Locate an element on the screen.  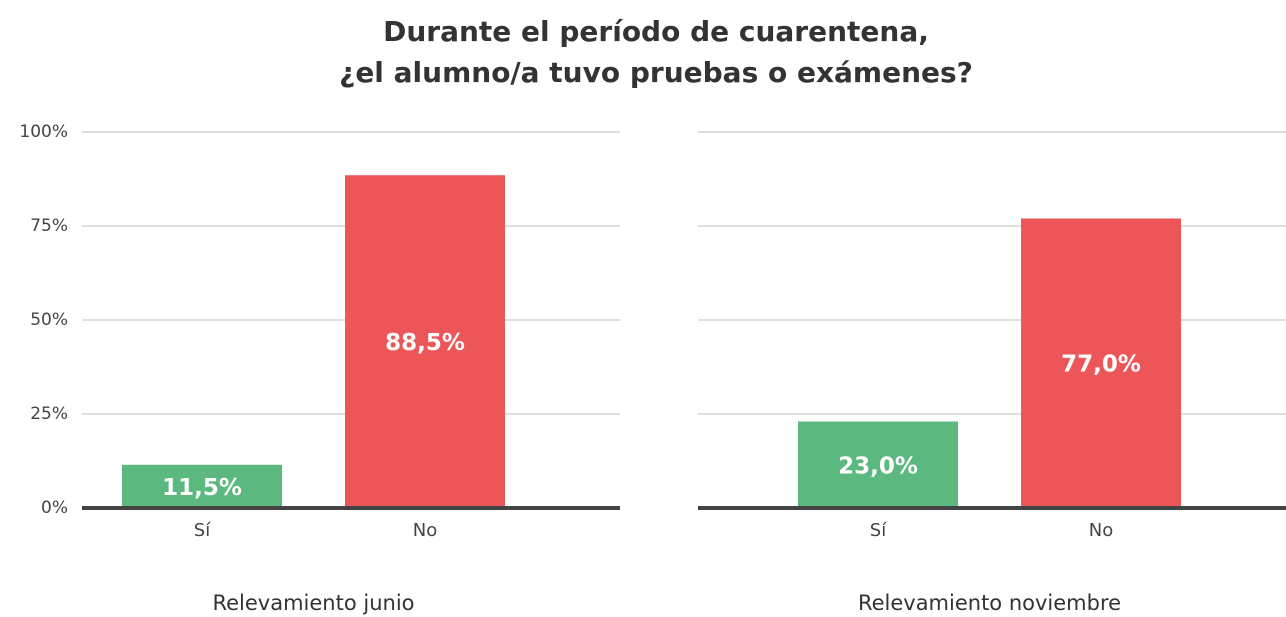
value-label: 88,5% is located at coordinates (425, 343).